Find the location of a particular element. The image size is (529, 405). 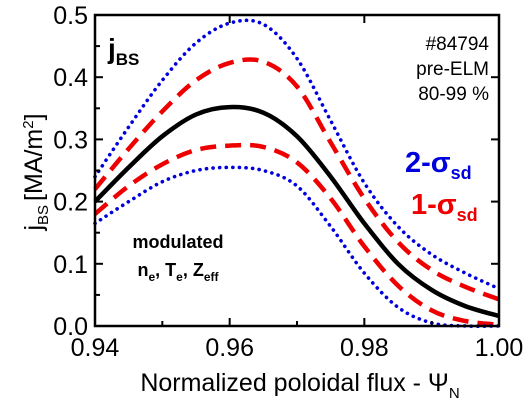

x-axis-label-subscript: N is located at coordinates (454, 393).